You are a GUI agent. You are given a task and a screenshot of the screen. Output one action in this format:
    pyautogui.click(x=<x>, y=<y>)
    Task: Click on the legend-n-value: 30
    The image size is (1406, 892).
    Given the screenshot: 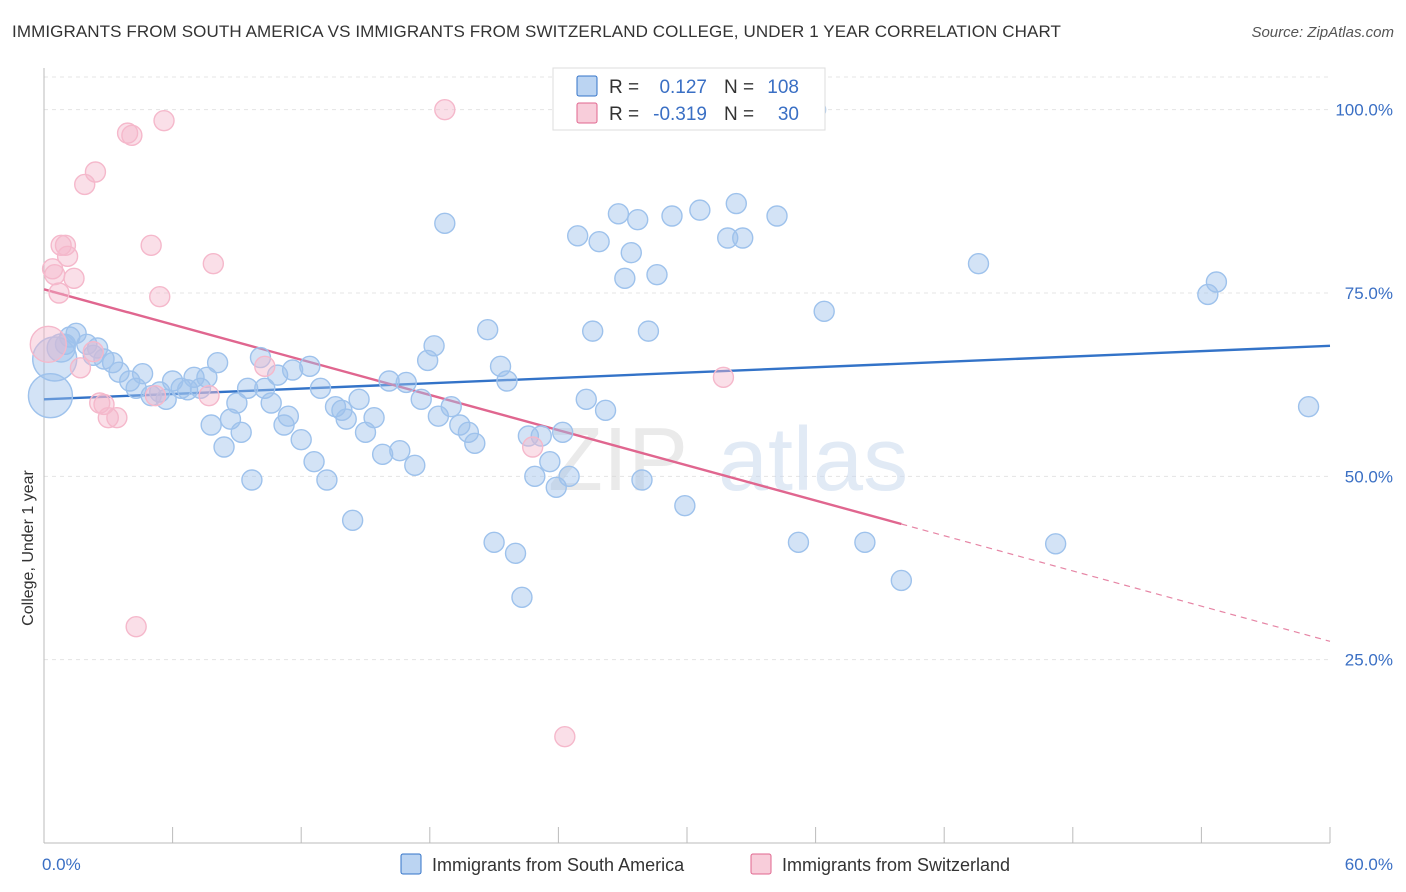 What is the action you would take?
    pyautogui.click(x=788, y=114)
    